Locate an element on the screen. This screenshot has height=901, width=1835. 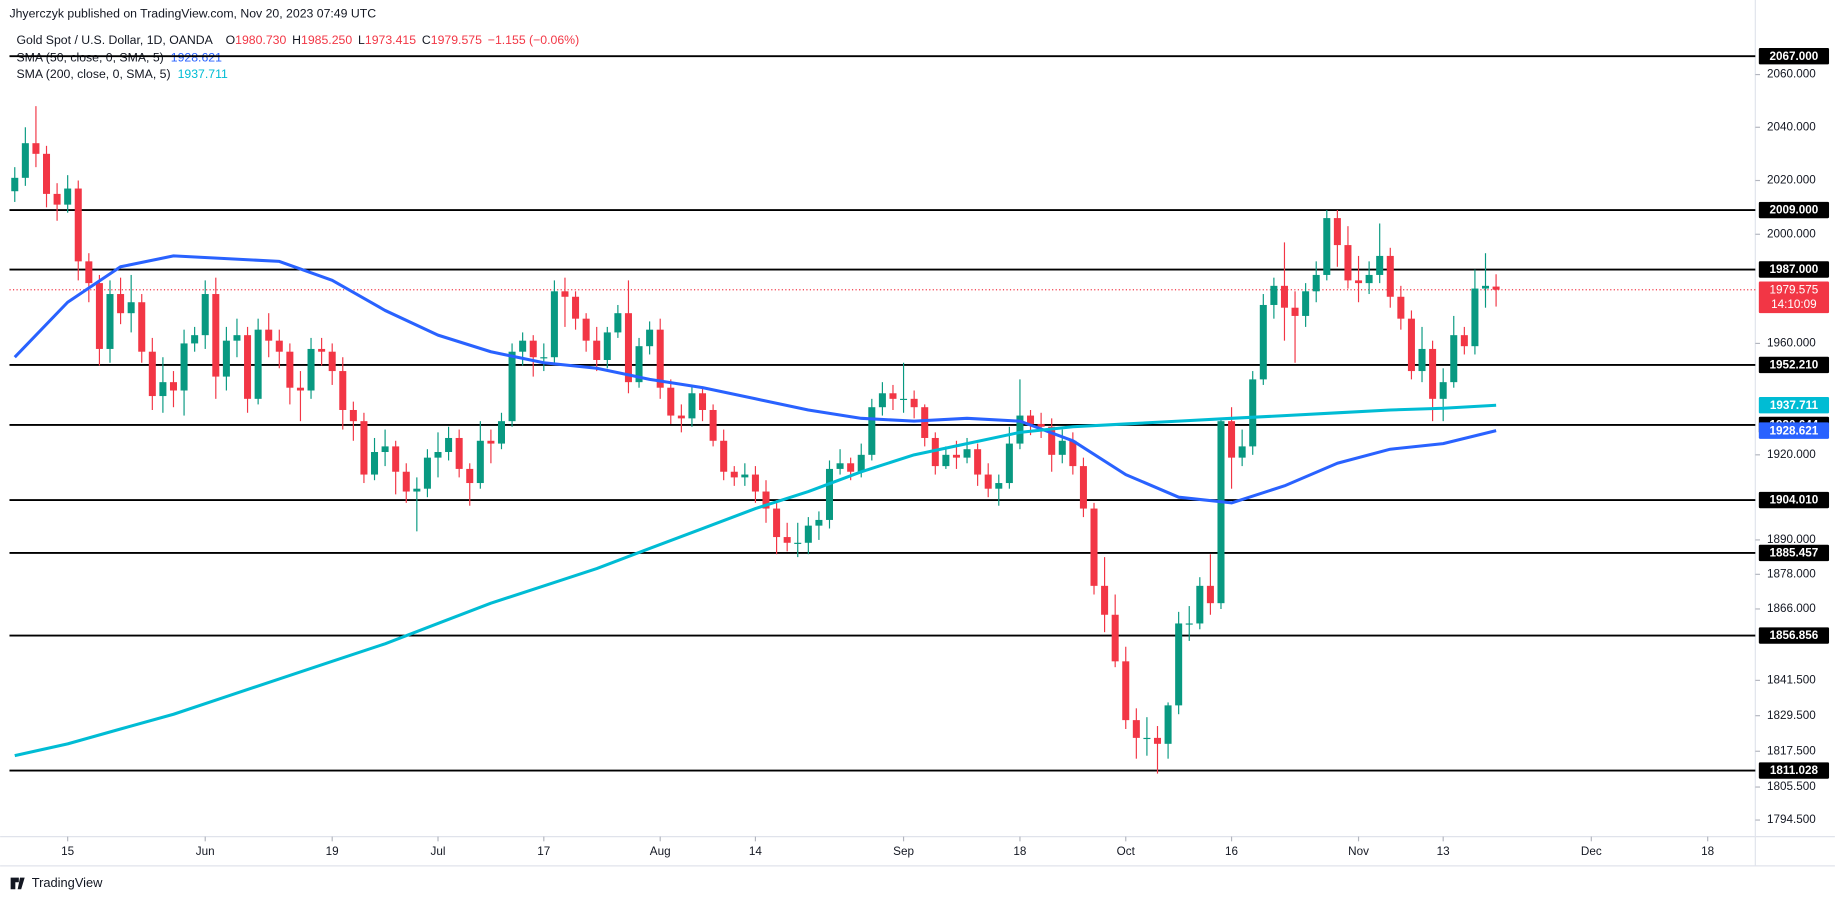
x-tick-label: 15 is located at coordinates (68, 851).